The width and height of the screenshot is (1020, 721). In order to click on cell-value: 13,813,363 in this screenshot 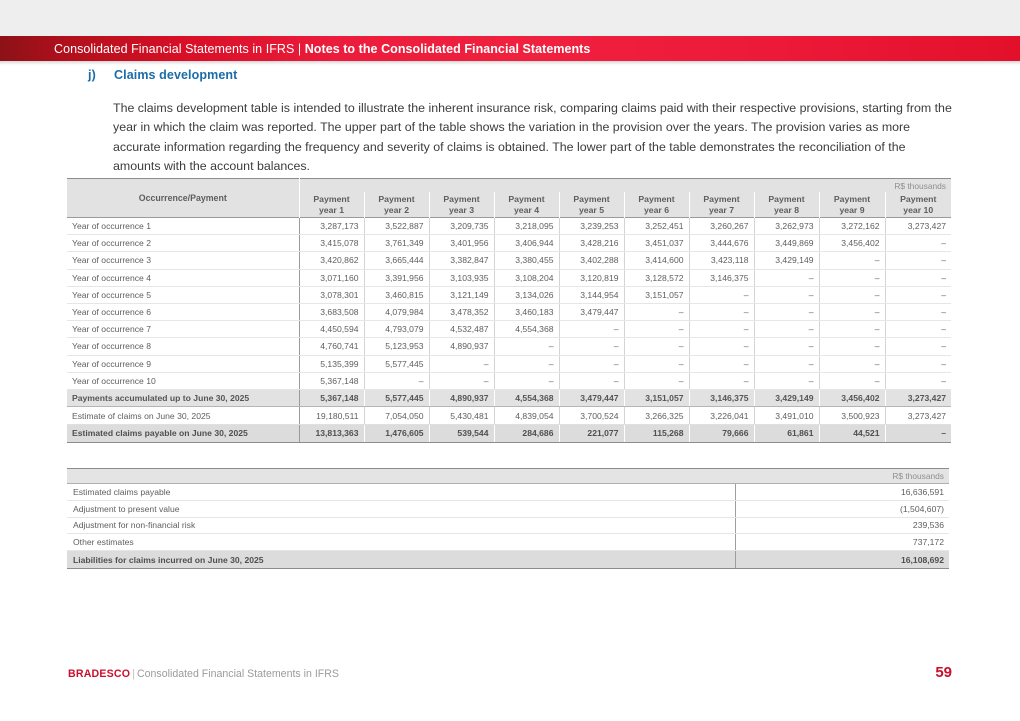, I will do `click(332, 433)`.